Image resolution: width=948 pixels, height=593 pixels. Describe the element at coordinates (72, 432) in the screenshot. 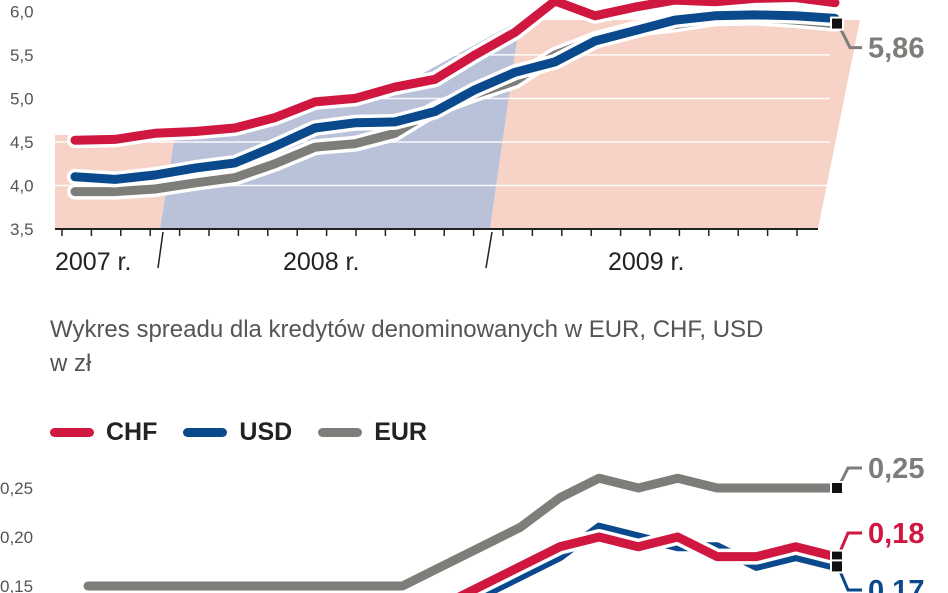

I see `legend-swatch-chf` at that location.